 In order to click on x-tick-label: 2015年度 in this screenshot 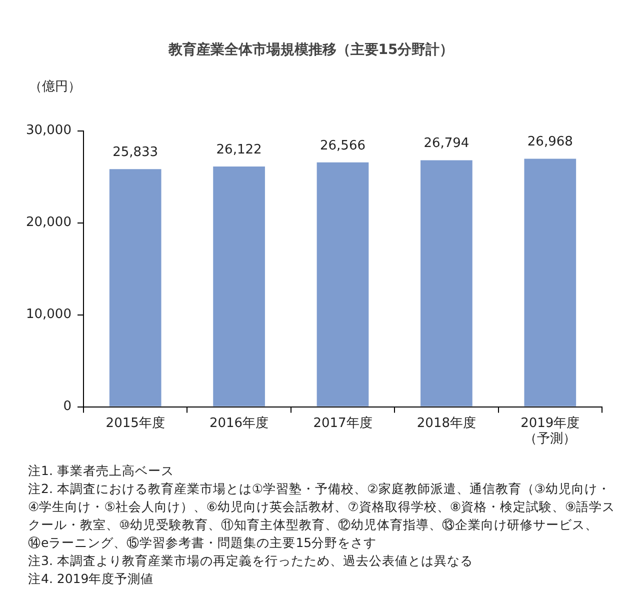, I will do `click(135, 422)`.